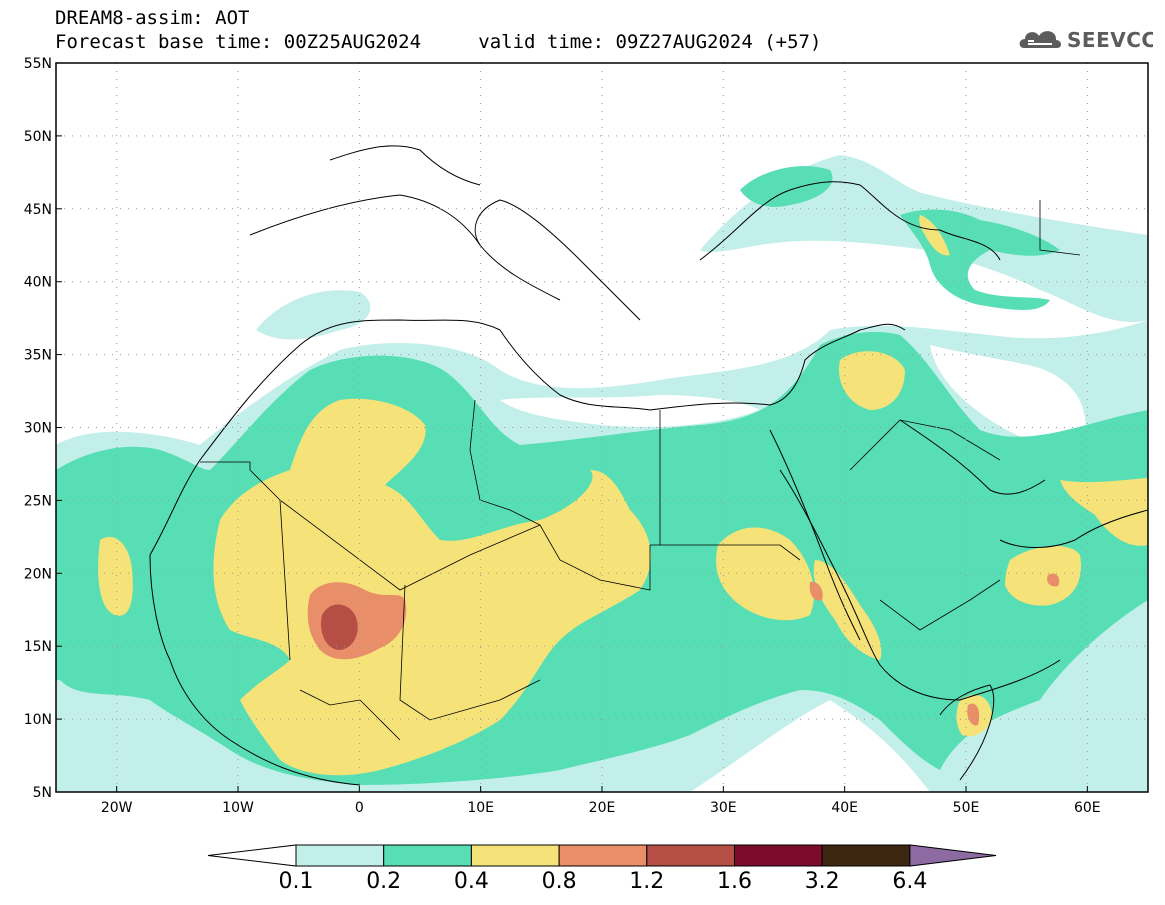  Describe the element at coordinates (359, 808) in the screenshot. I see `lon-label: 0` at that location.